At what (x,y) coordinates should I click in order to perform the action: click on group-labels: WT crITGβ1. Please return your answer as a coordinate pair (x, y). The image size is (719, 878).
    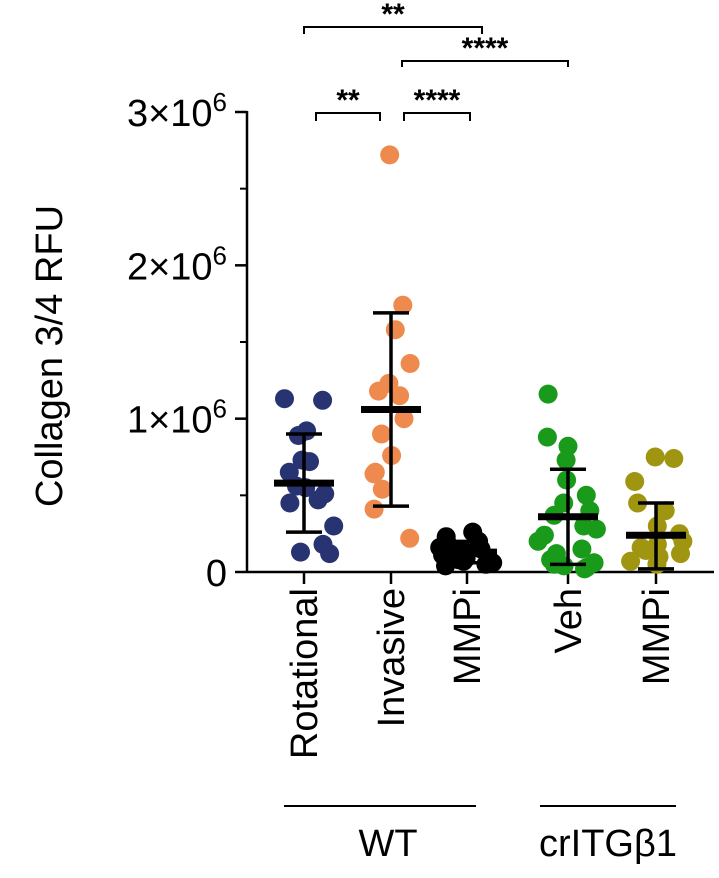
    Looking at the image, I should click on (480, 835).